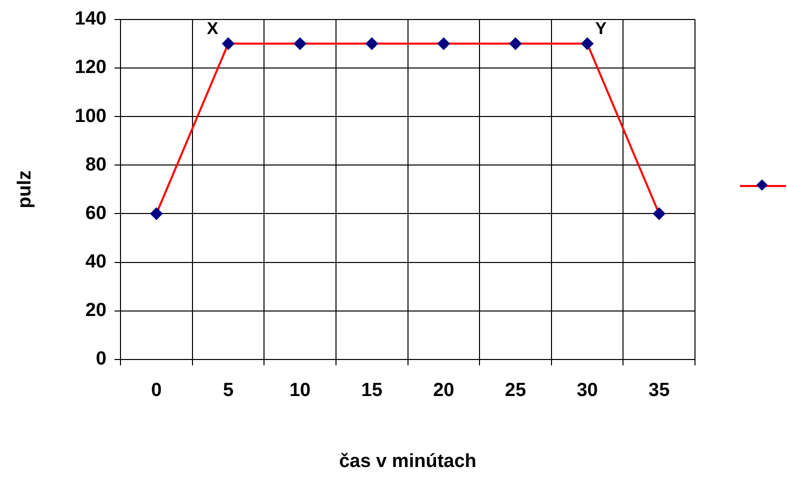  What do you see at coordinates (90, 116) in the screenshot?
I see `y-tick-label: 100` at bounding box center [90, 116].